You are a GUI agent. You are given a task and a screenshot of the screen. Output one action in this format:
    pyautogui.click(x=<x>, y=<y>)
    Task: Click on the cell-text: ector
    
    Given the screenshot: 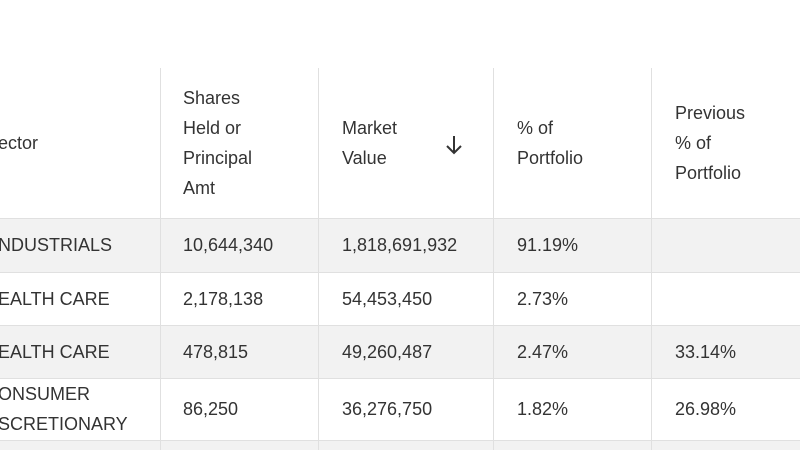 What is the action you would take?
    pyautogui.click(x=19, y=143)
    